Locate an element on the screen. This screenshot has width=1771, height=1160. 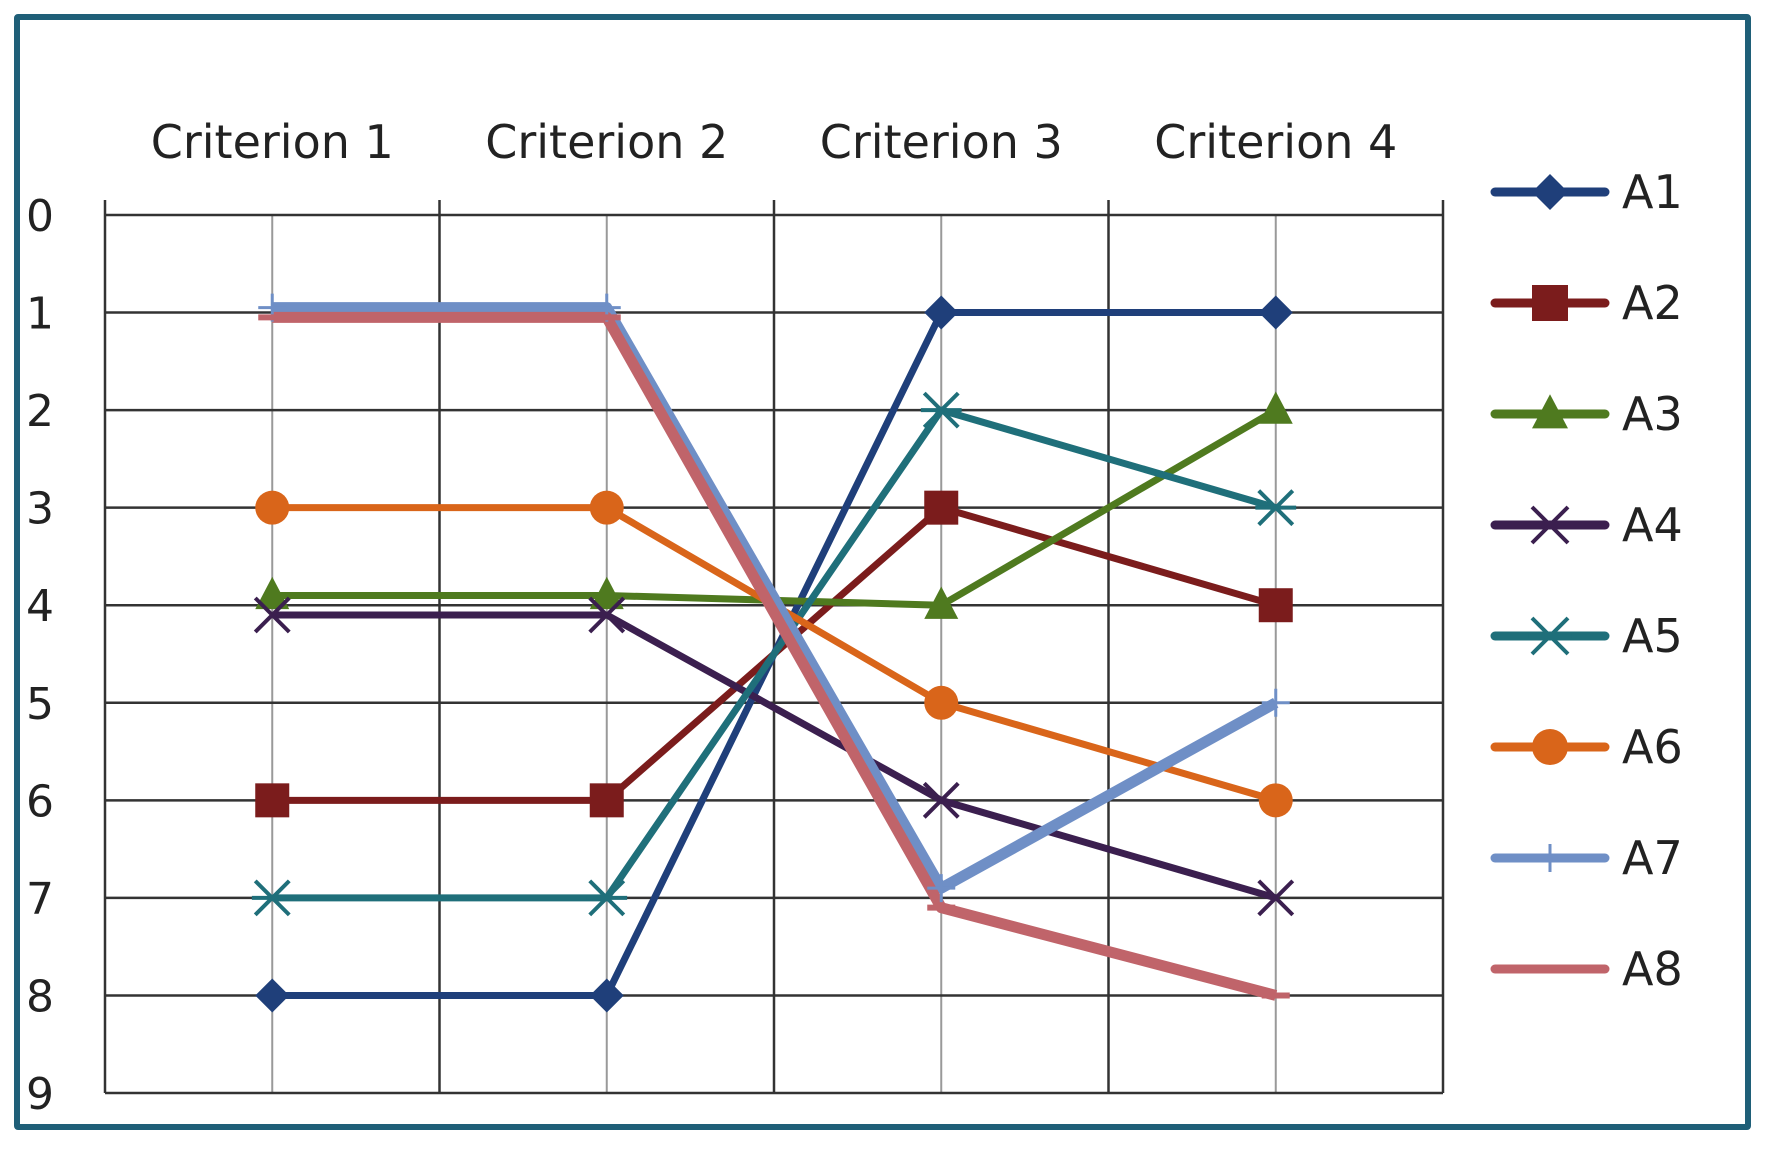
legend-marker-a4 is located at coordinates (1550, 525).